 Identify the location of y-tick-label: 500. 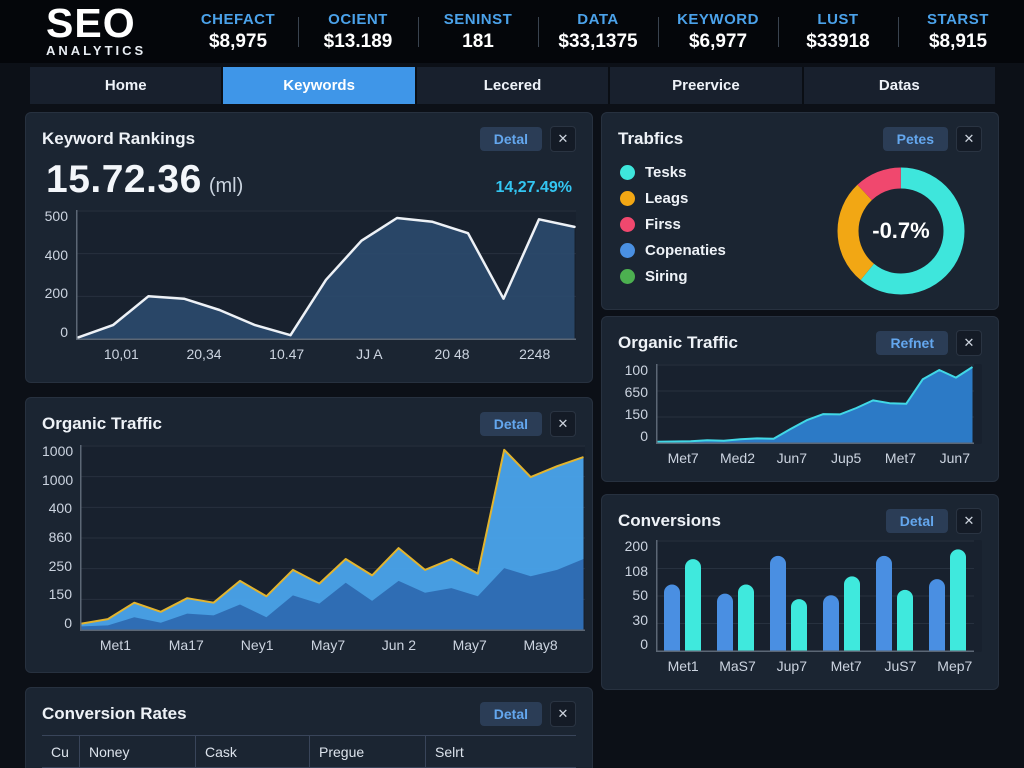
(56, 216).